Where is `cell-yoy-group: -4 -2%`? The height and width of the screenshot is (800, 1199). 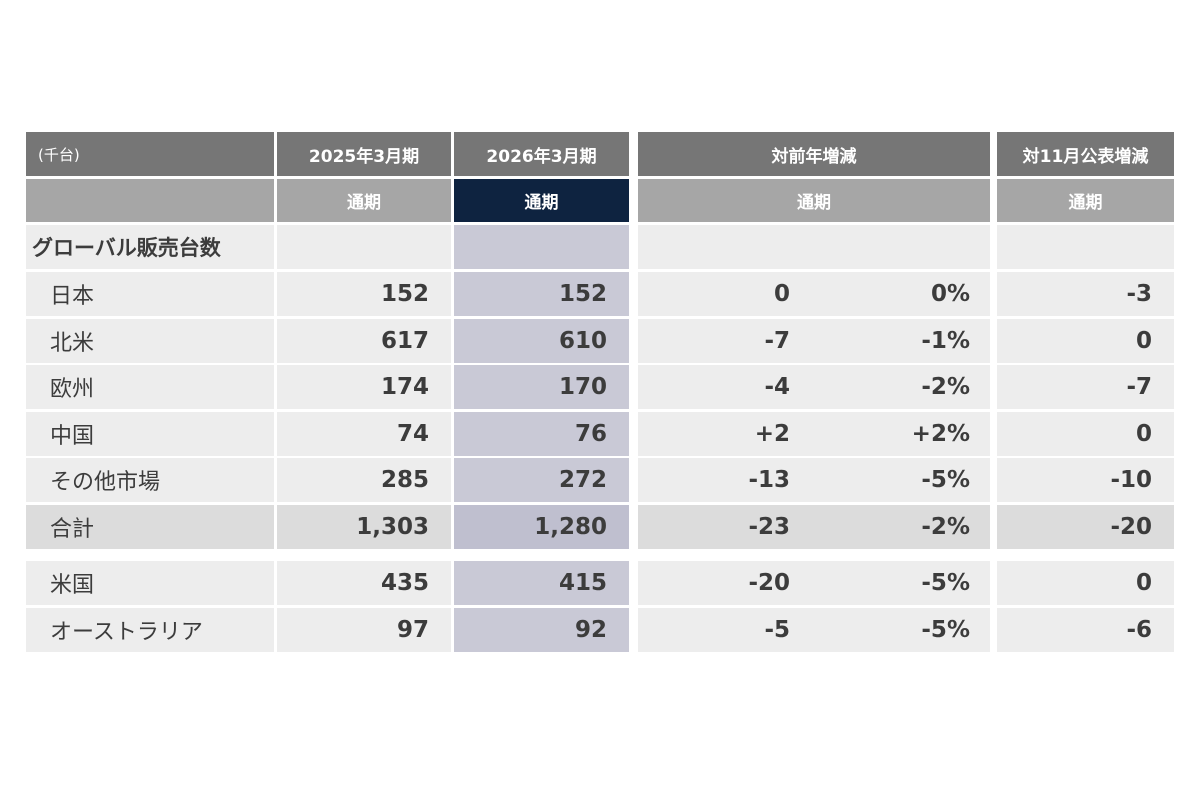 cell-yoy-group: -4 -2% is located at coordinates (814, 387).